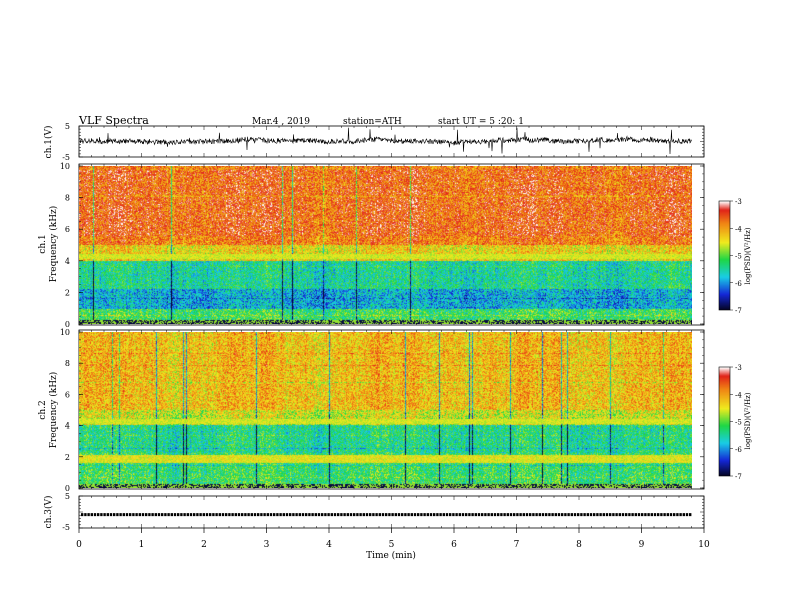 The height and width of the screenshot is (612, 792). Describe the element at coordinates (48, 142) in the screenshot. I see `ch1-waveform-ylabel: ch.1(V)` at that location.